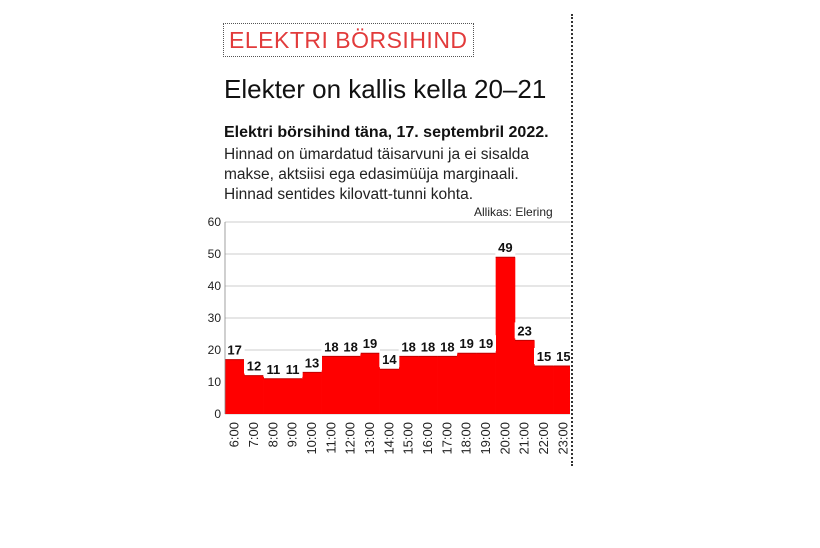  I want to click on x-tick-label: 14:00, so click(388, 438).